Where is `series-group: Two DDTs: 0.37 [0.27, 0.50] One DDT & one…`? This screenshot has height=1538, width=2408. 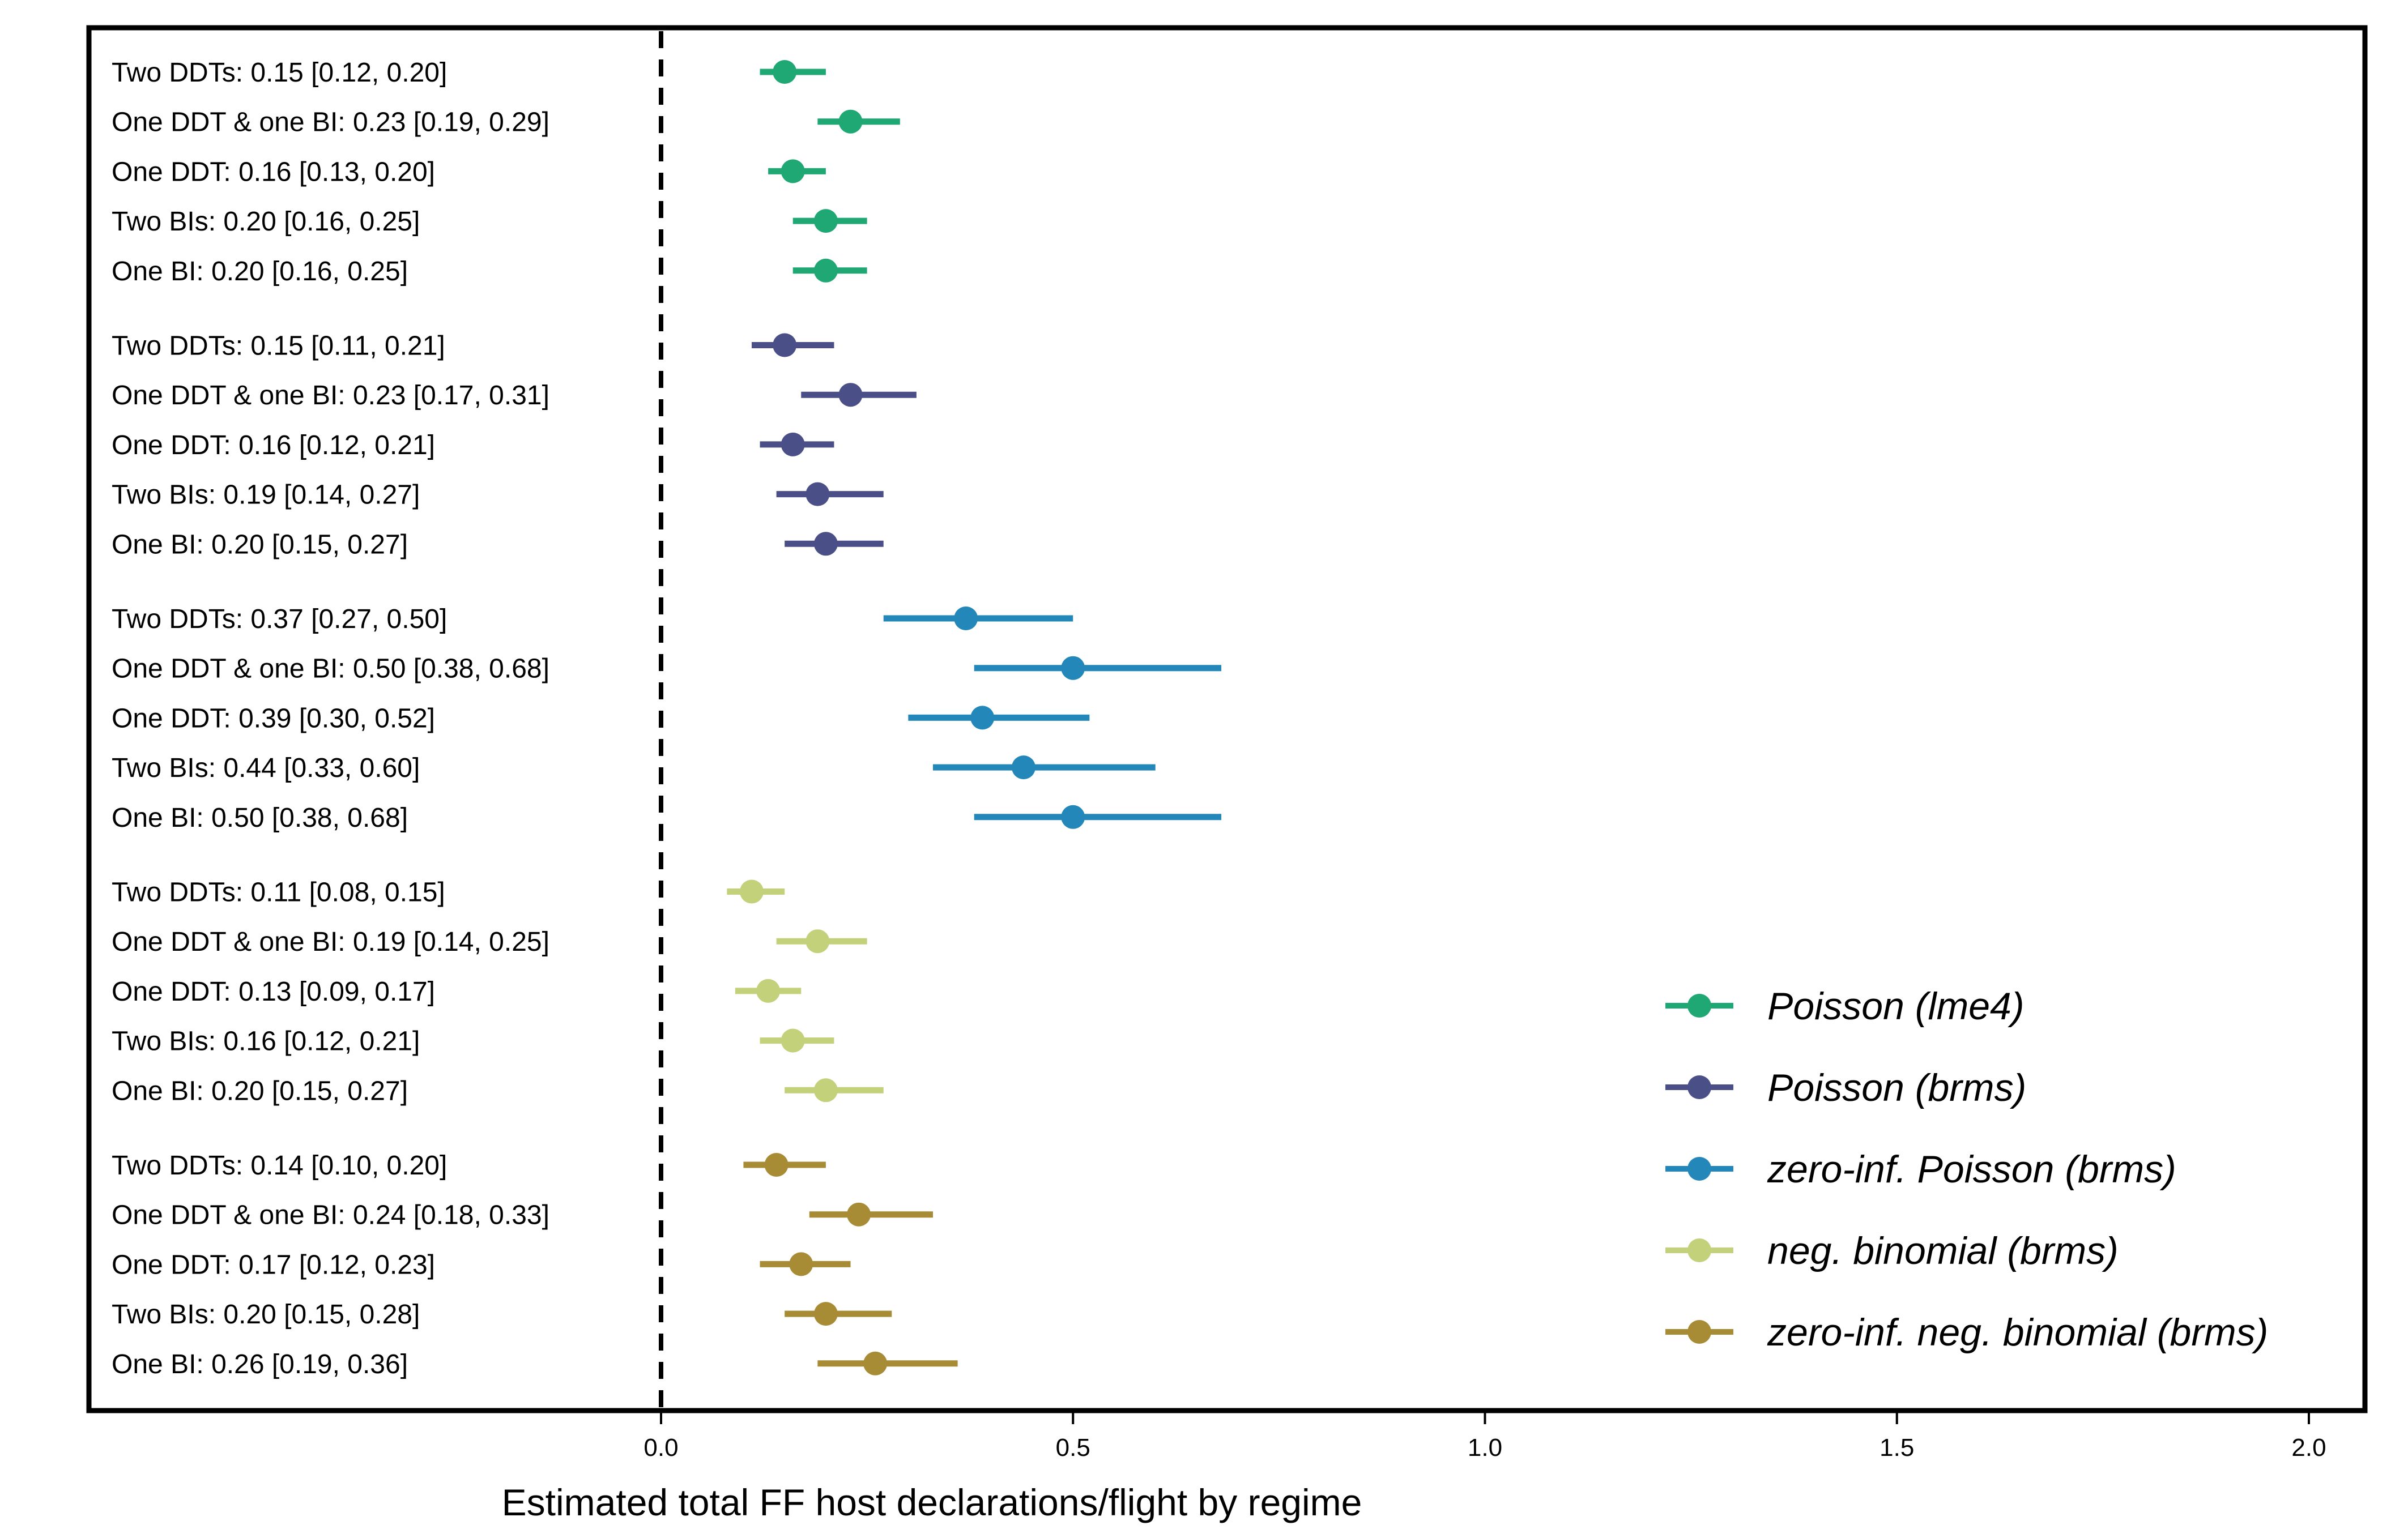 series-group: Two DDTs: 0.37 [0.27, 0.50] One DDT & one… is located at coordinates (667, 718).